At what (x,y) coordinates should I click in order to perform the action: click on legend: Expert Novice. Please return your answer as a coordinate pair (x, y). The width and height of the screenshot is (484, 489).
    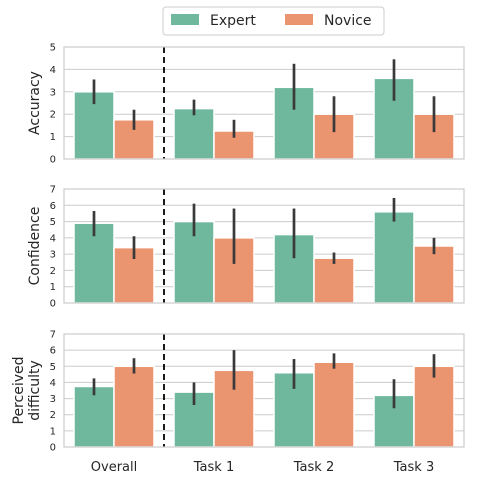
    Looking at the image, I should click on (273, 21).